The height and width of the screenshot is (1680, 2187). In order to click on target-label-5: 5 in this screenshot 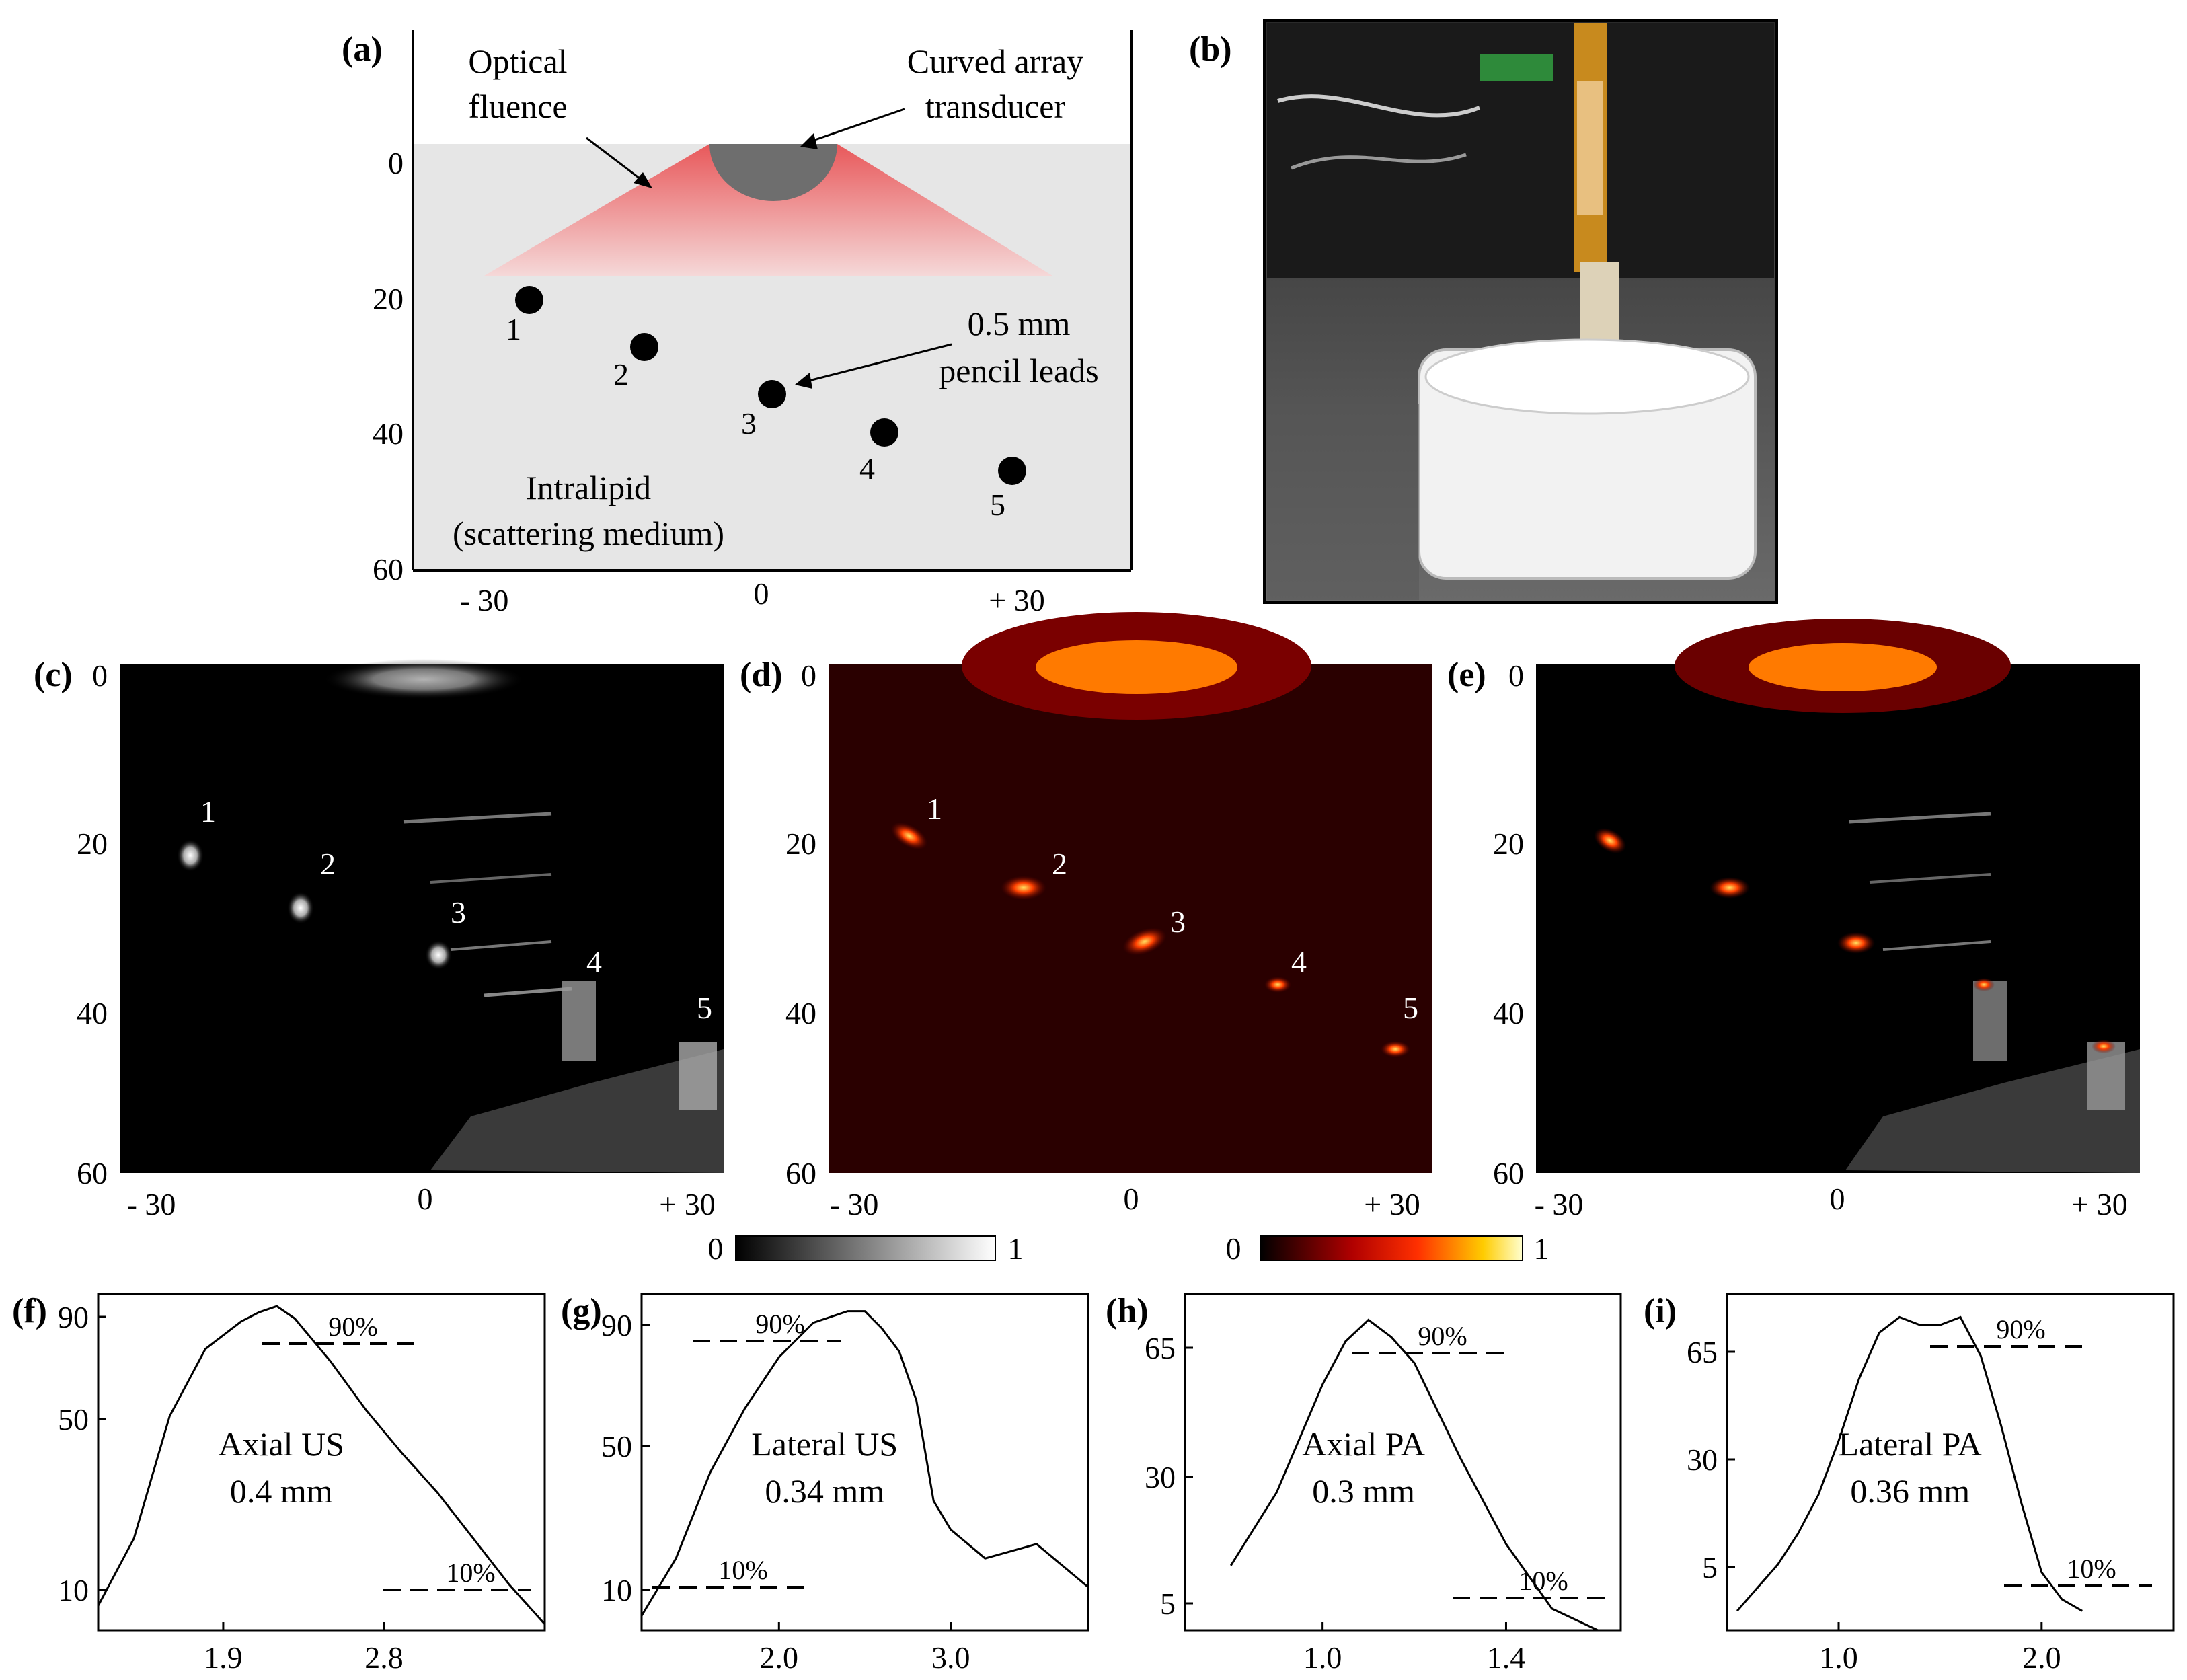, I will do `click(998, 505)`.